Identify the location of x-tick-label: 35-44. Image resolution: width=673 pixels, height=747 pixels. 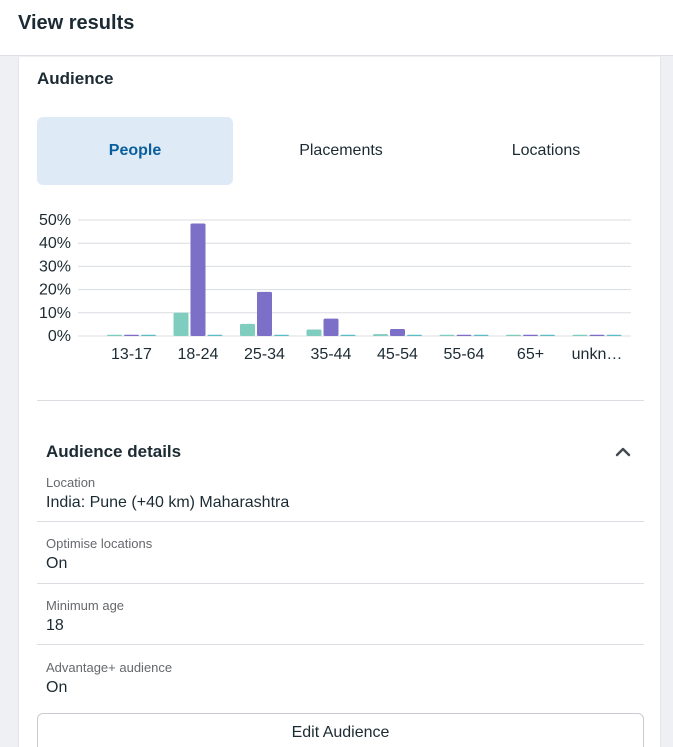
(331, 354).